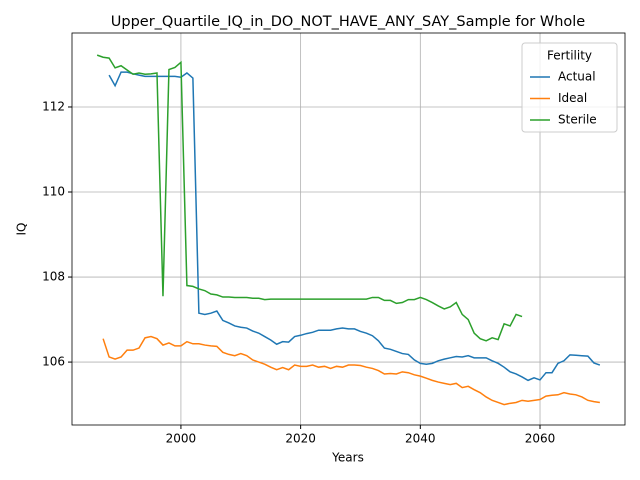 Image resolution: width=640 pixels, height=480 pixels. Describe the element at coordinates (569, 56) in the screenshot. I see `legend-title: Fertility` at that location.